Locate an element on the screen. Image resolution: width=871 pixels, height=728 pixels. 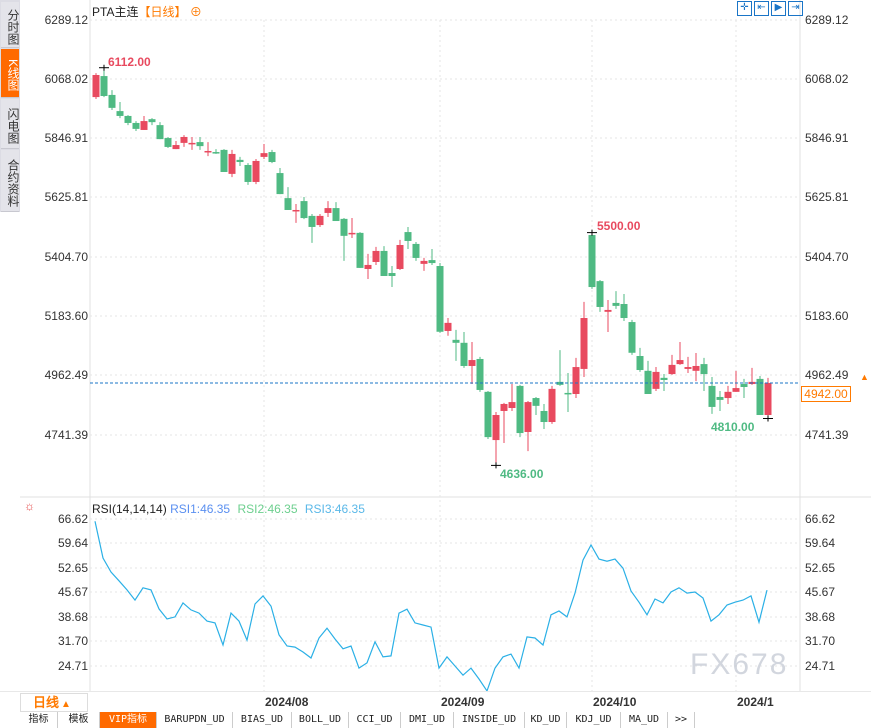
indicator-tab: 指标 is located at coordinates (39, 720).